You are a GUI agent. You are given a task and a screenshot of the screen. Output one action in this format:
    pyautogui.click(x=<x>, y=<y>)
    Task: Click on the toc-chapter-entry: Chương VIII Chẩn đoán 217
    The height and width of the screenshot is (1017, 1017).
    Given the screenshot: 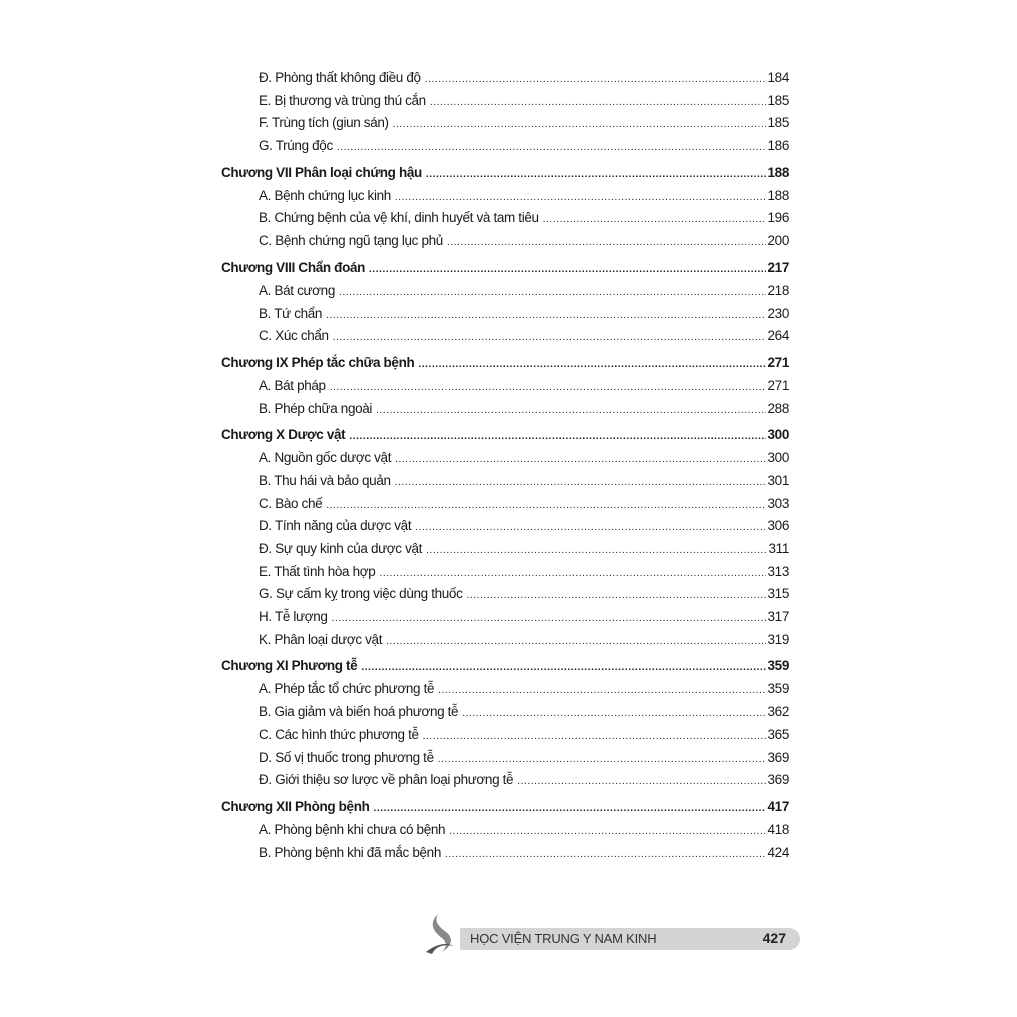 What is the action you would take?
    pyautogui.click(x=505, y=268)
    